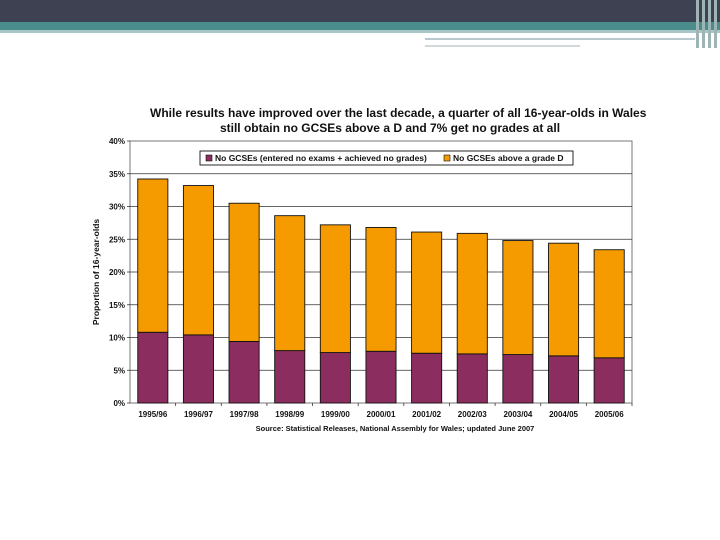 The image size is (720, 540). What do you see at coordinates (117, 239) in the screenshot?
I see `y-tick-label: 25%` at bounding box center [117, 239].